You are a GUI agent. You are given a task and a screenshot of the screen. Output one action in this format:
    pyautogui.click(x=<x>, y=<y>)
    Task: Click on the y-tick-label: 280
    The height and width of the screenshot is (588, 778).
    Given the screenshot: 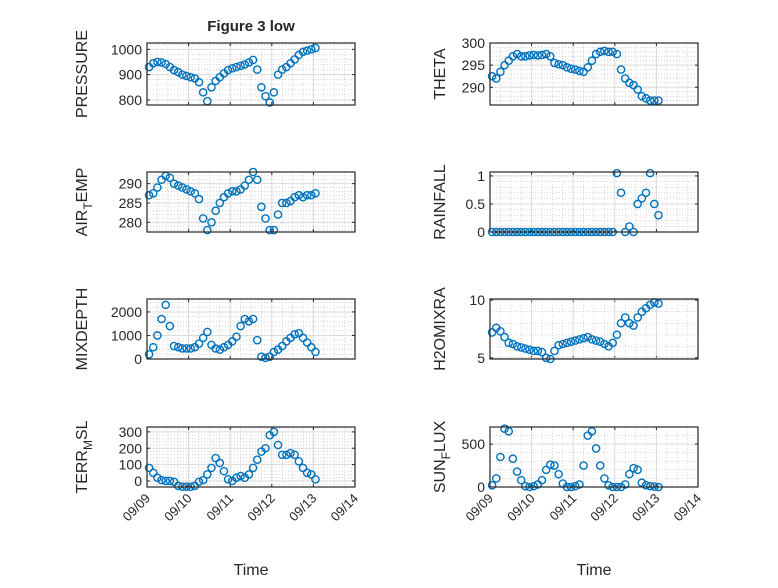 What is the action you would take?
    pyautogui.click(x=131, y=222)
    